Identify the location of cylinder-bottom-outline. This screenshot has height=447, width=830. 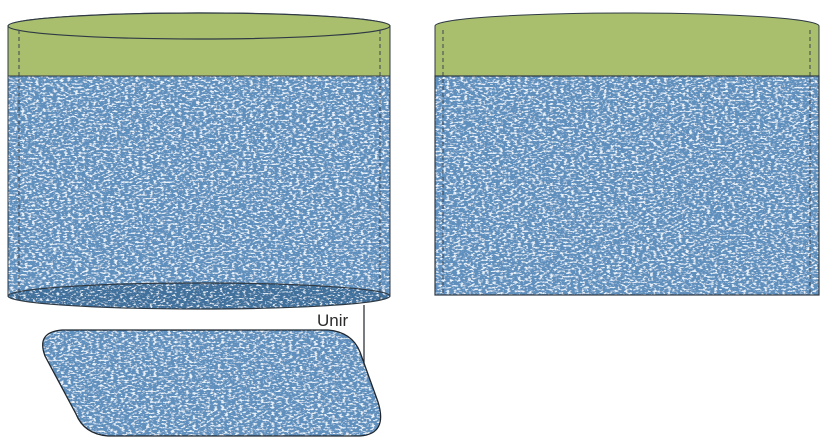
(199, 296).